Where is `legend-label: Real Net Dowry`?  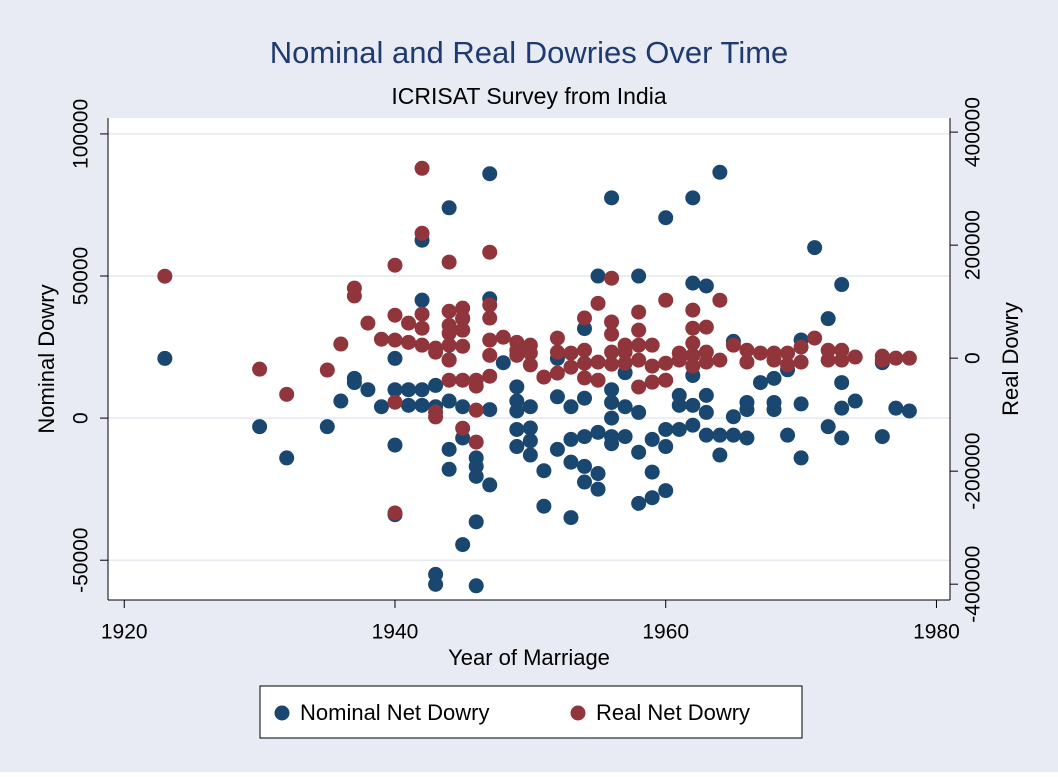 legend-label: Real Net Dowry is located at coordinates (673, 712).